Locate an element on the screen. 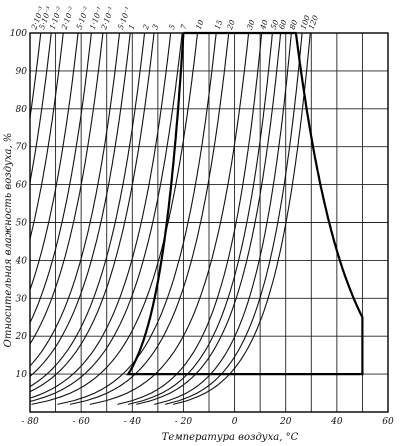  curve-label: 3 is located at coordinates (155, 27).